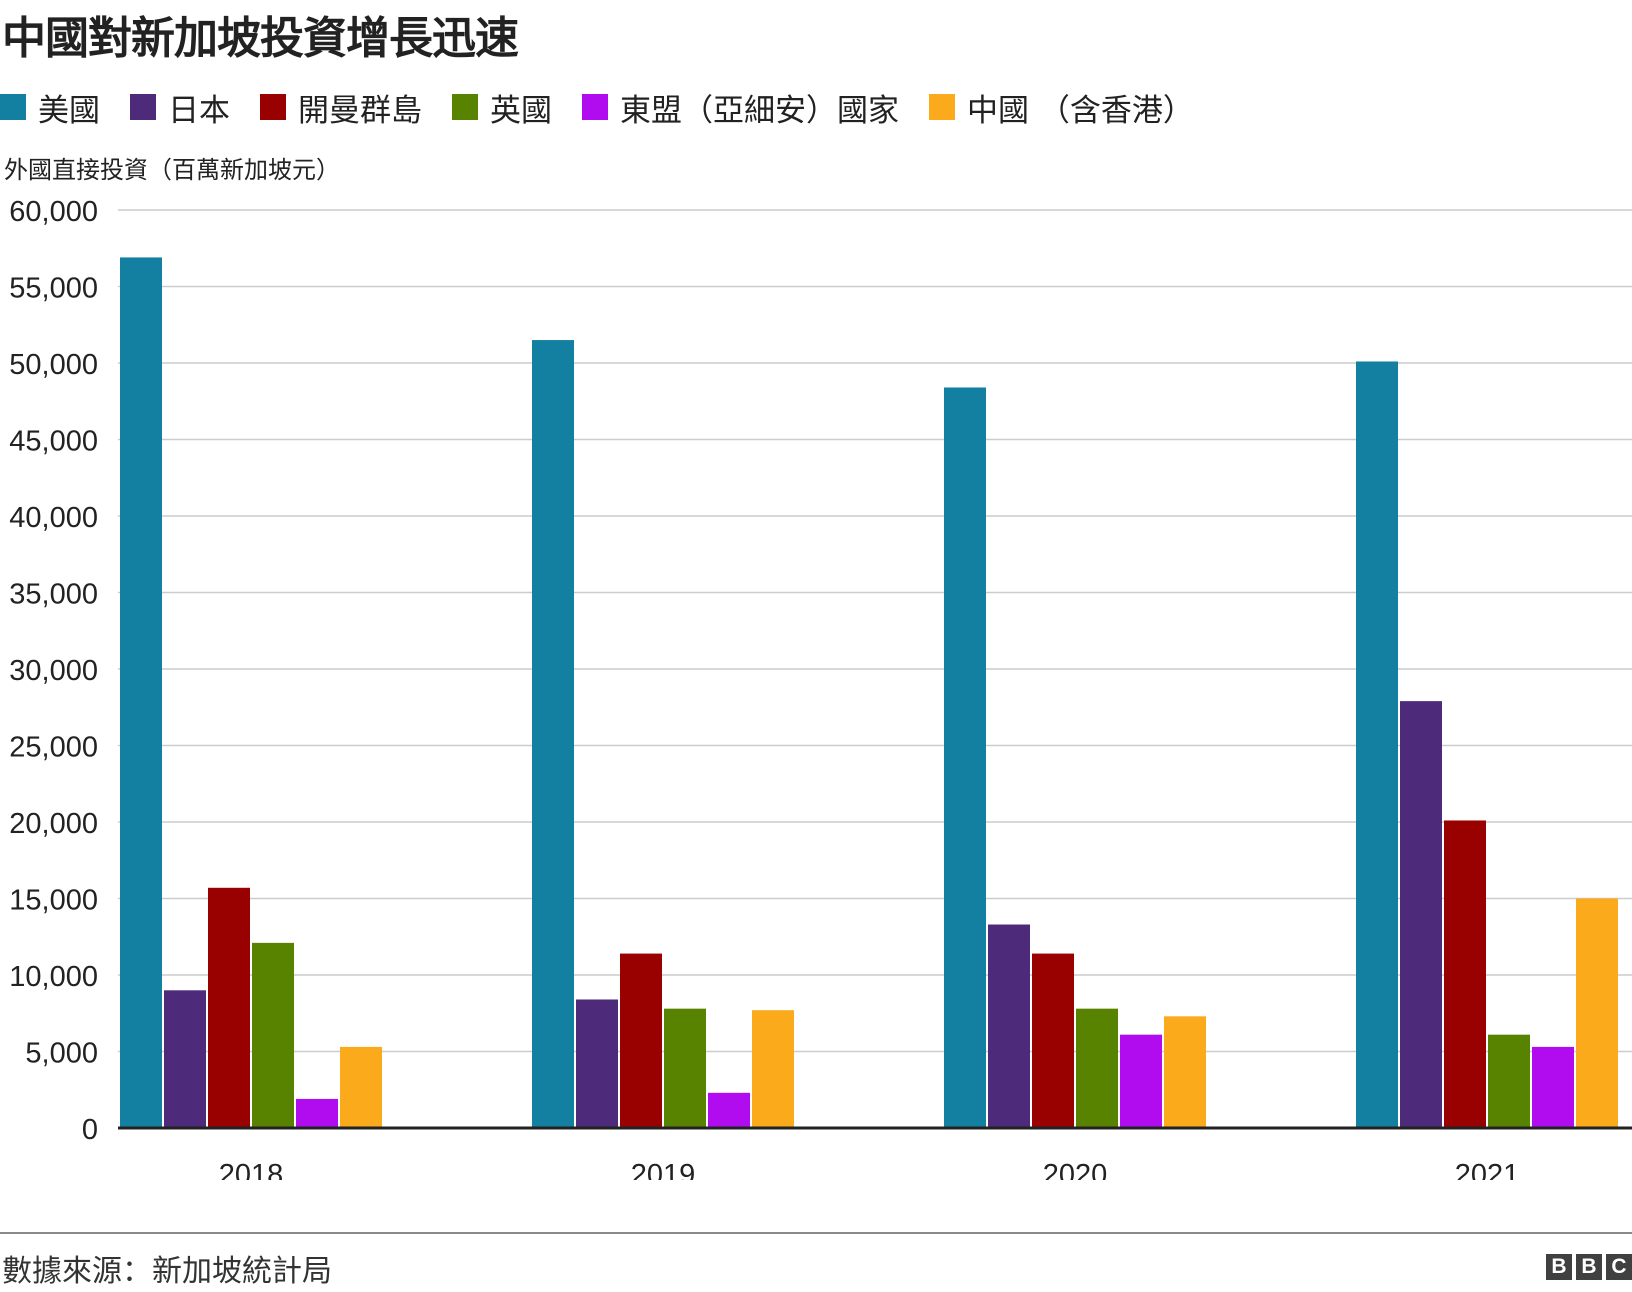  I want to click on y-tick-label: 5,000, so click(61, 1054).